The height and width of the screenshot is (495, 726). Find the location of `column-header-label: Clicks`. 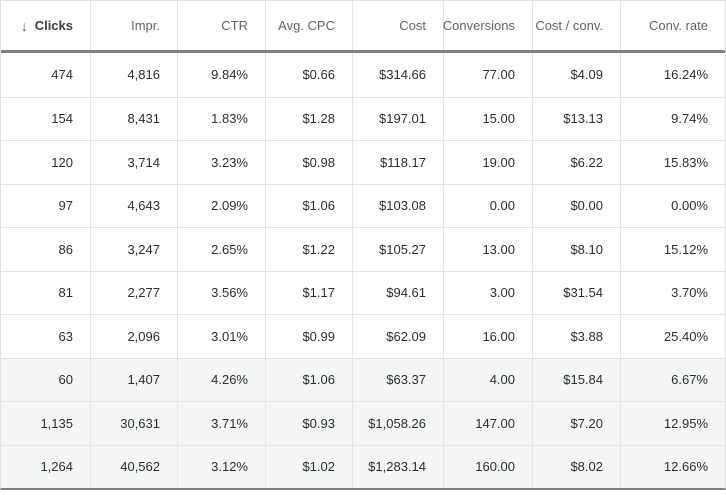

column-header-label: Clicks is located at coordinates (53, 25).